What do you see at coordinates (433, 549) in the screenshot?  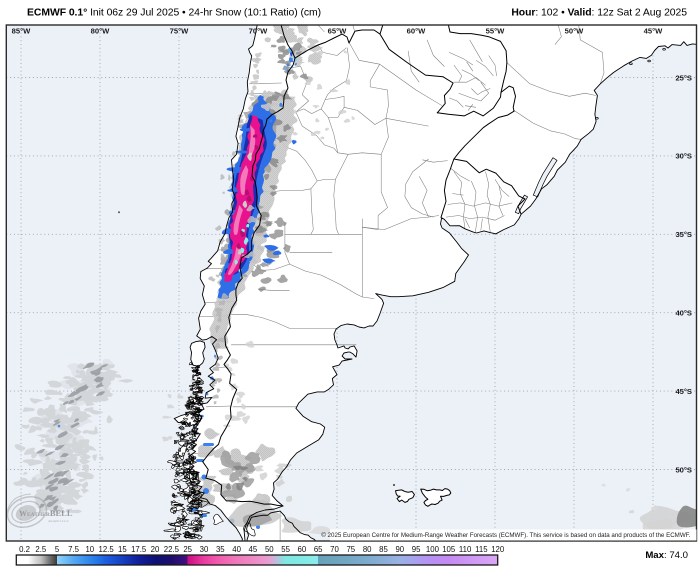 I see `svg-text: 100` at bounding box center [433, 549].